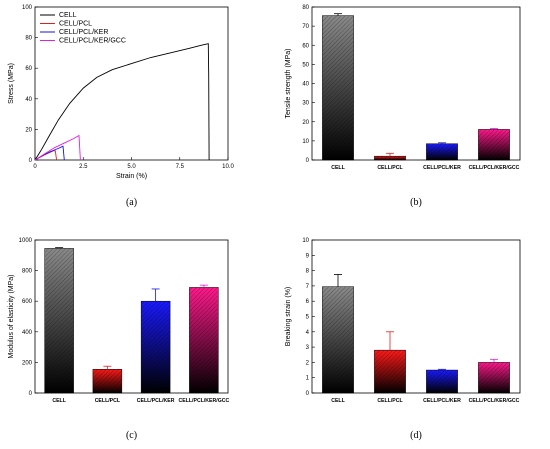 The height and width of the screenshot is (449, 550). What do you see at coordinates (308, 318) in the screenshot?
I see `y-tick-label: 5` at bounding box center [308, 318].